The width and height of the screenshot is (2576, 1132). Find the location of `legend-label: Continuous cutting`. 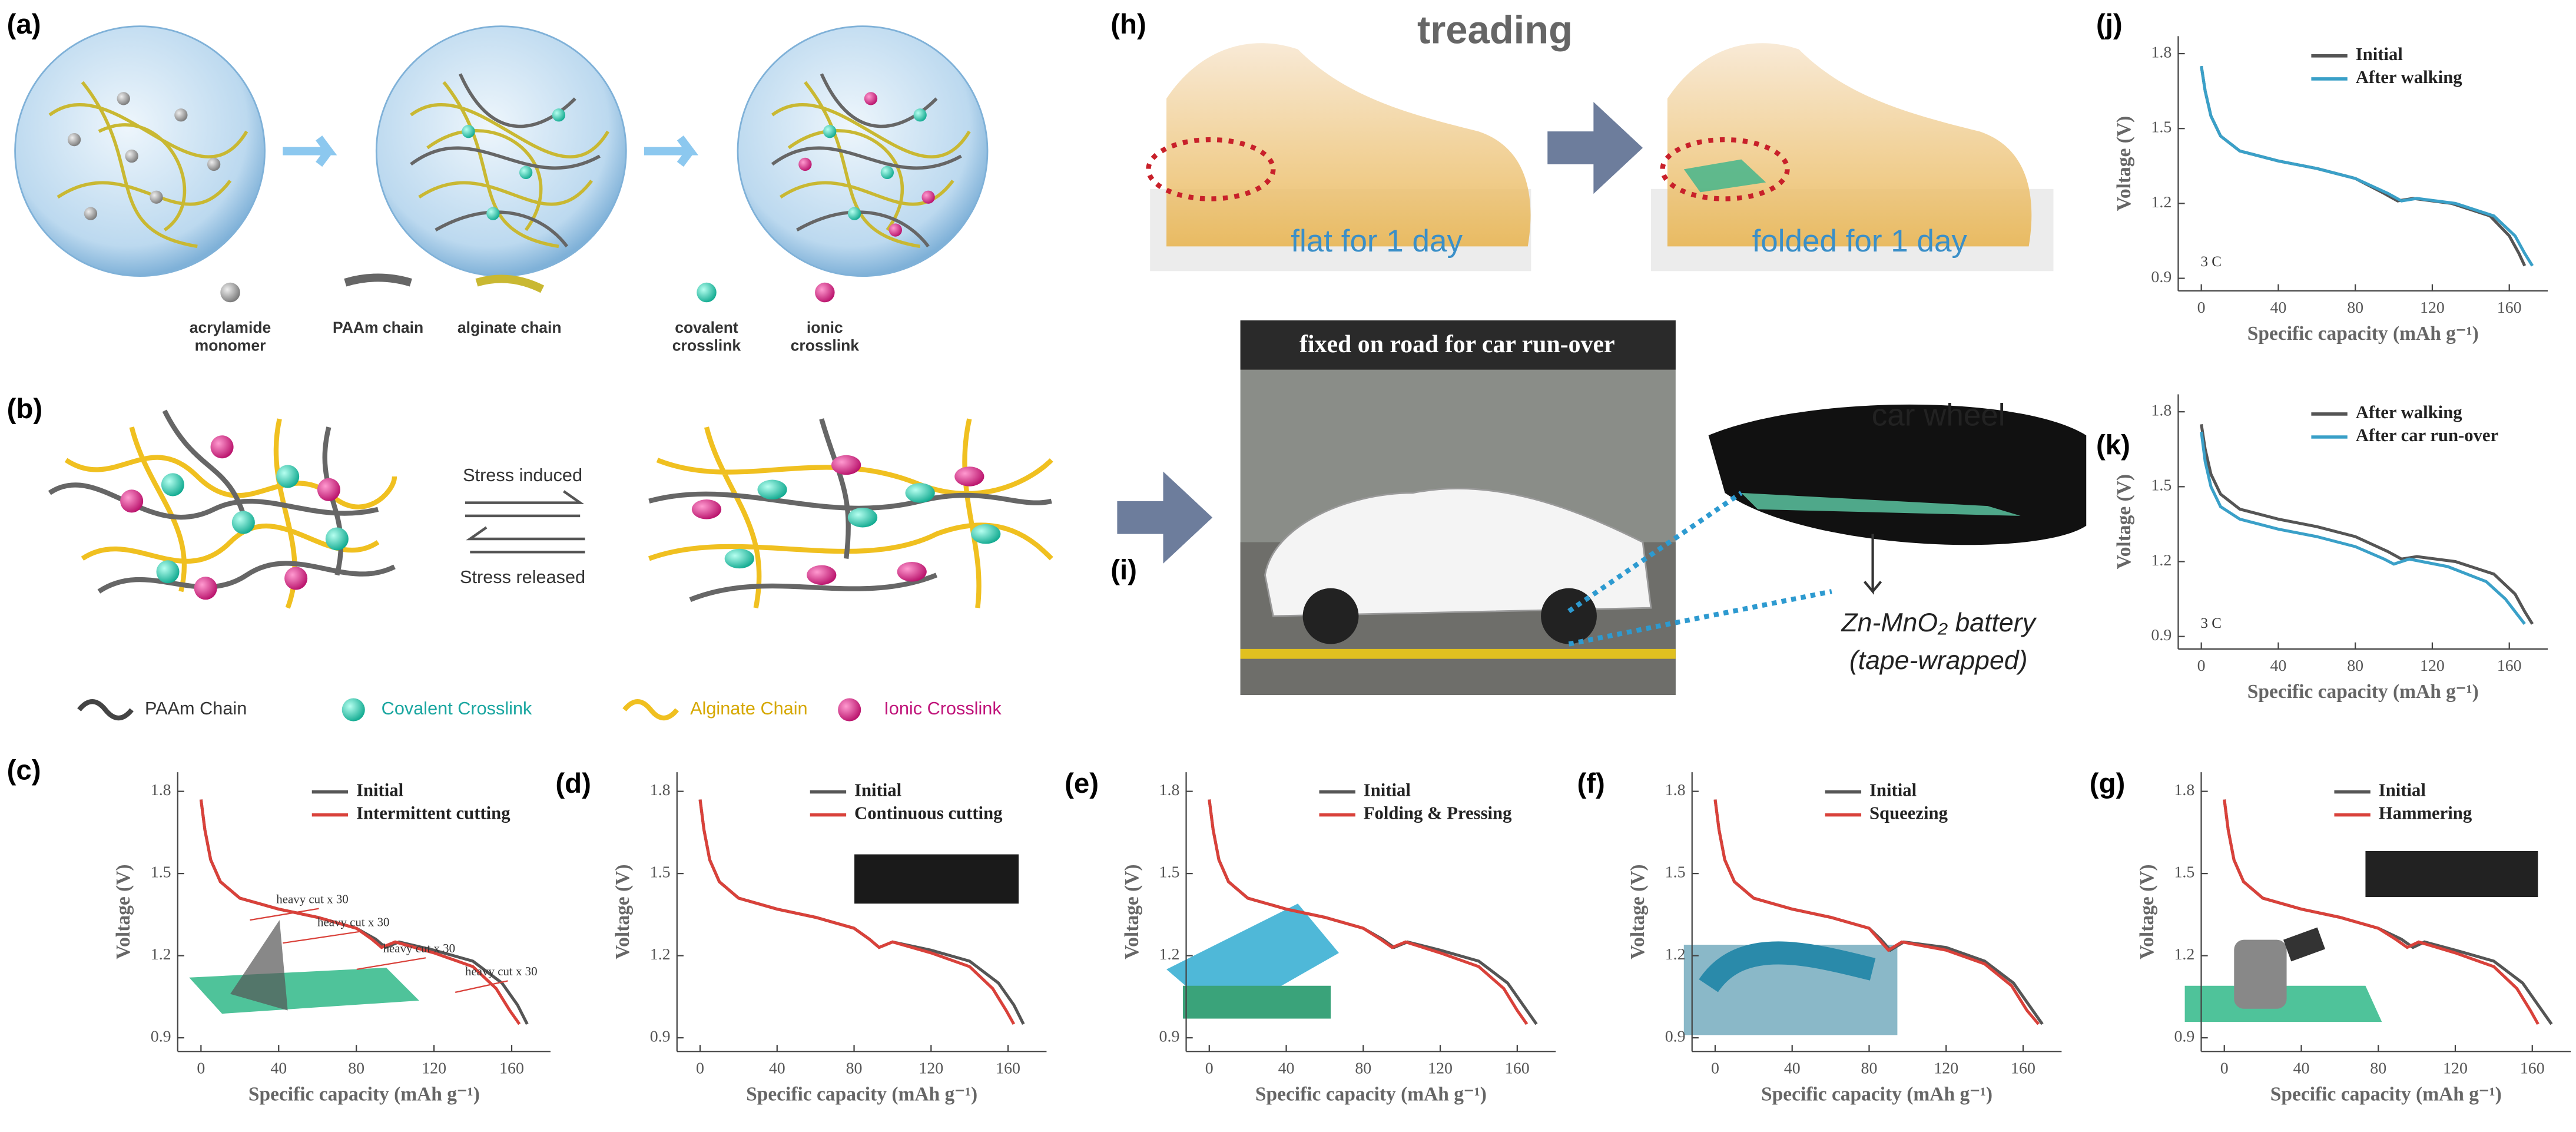

legend-label: Continuous cutting is located at coordinates (929, 813).